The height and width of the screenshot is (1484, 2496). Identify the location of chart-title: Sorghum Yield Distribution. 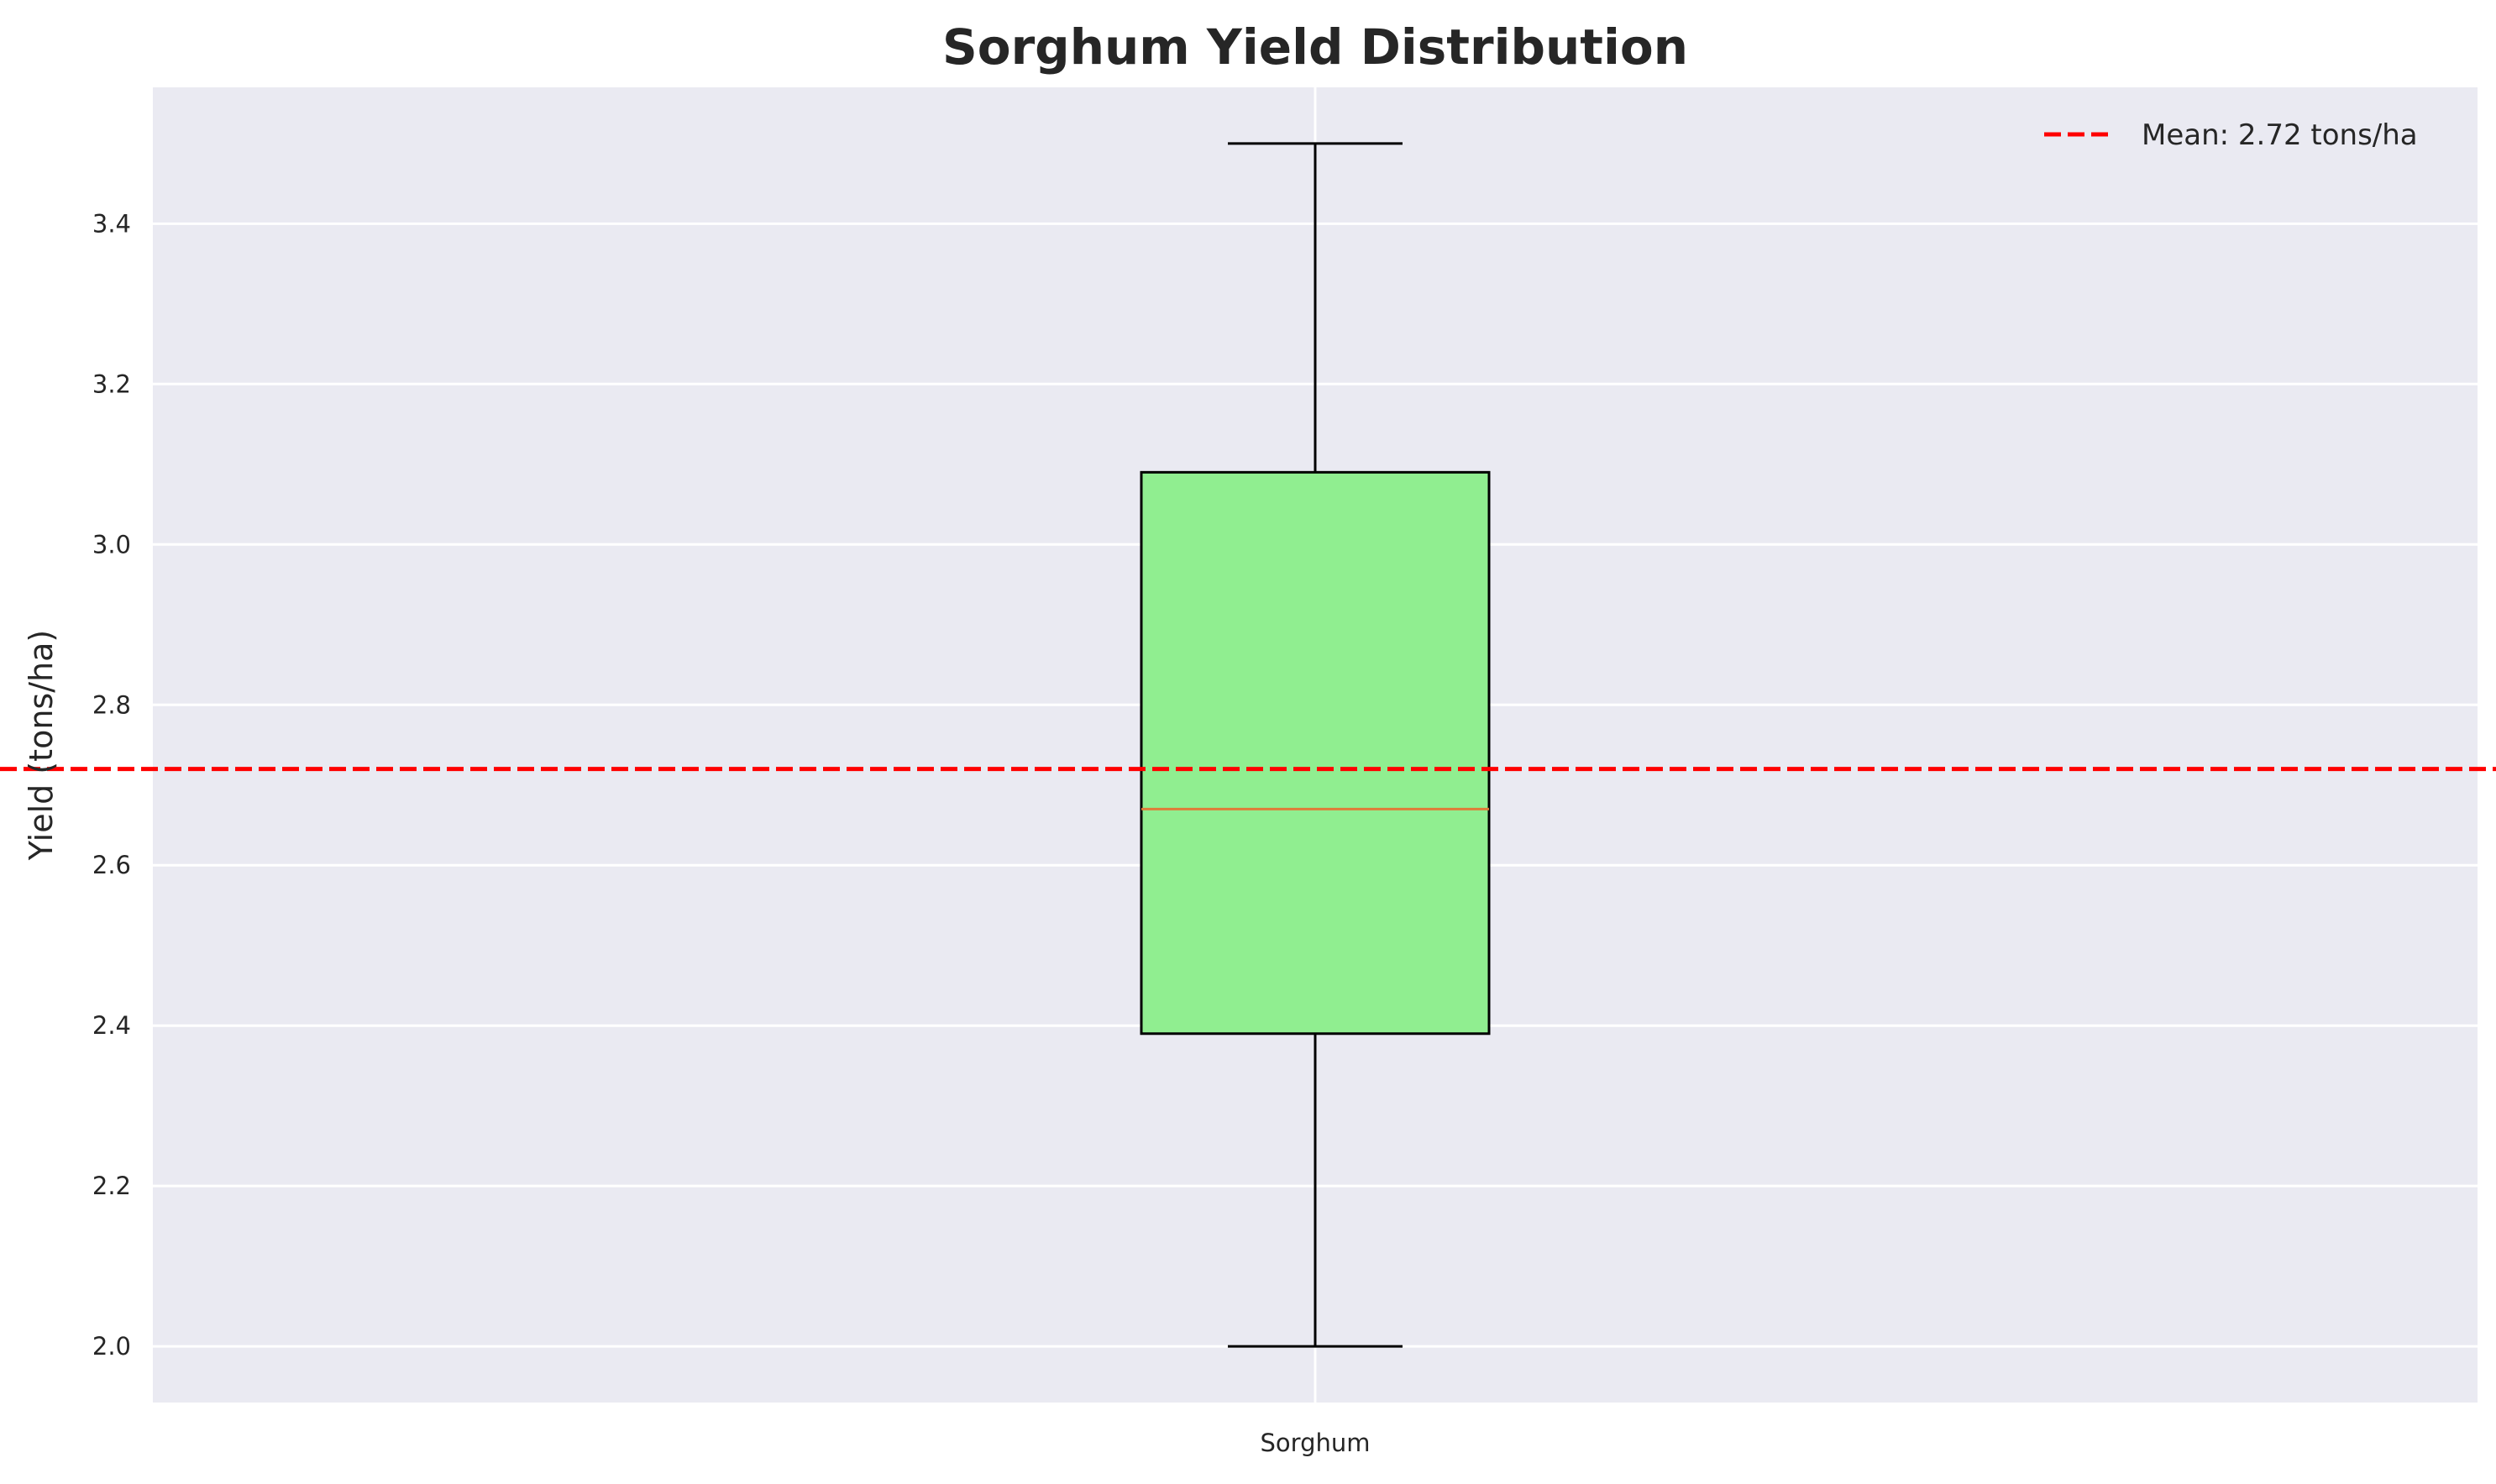
(1315, 47).